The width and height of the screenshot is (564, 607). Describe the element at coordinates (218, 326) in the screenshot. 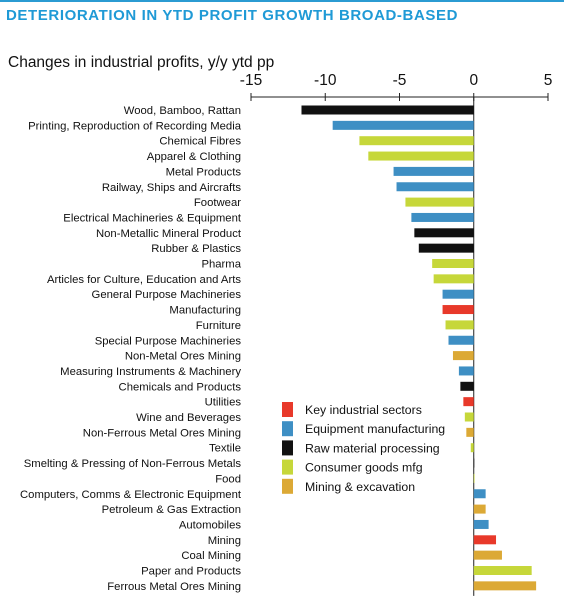

I see `category-label: Furniture` at that location.